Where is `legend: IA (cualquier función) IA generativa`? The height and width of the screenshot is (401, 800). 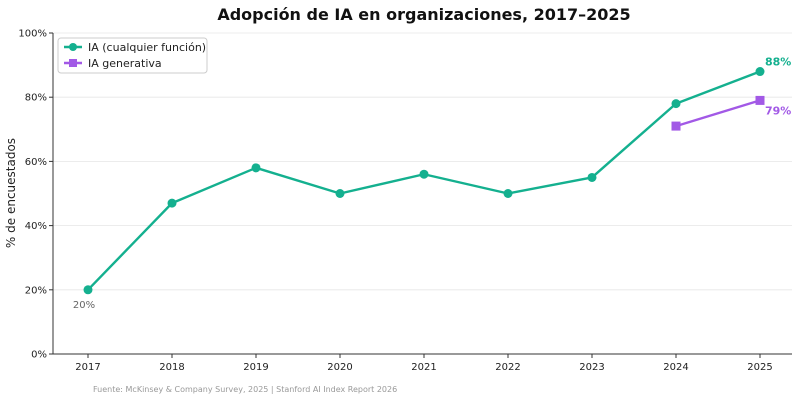 legend: IA (cualquier función) IA generativa is located at coordinates (132, 55).